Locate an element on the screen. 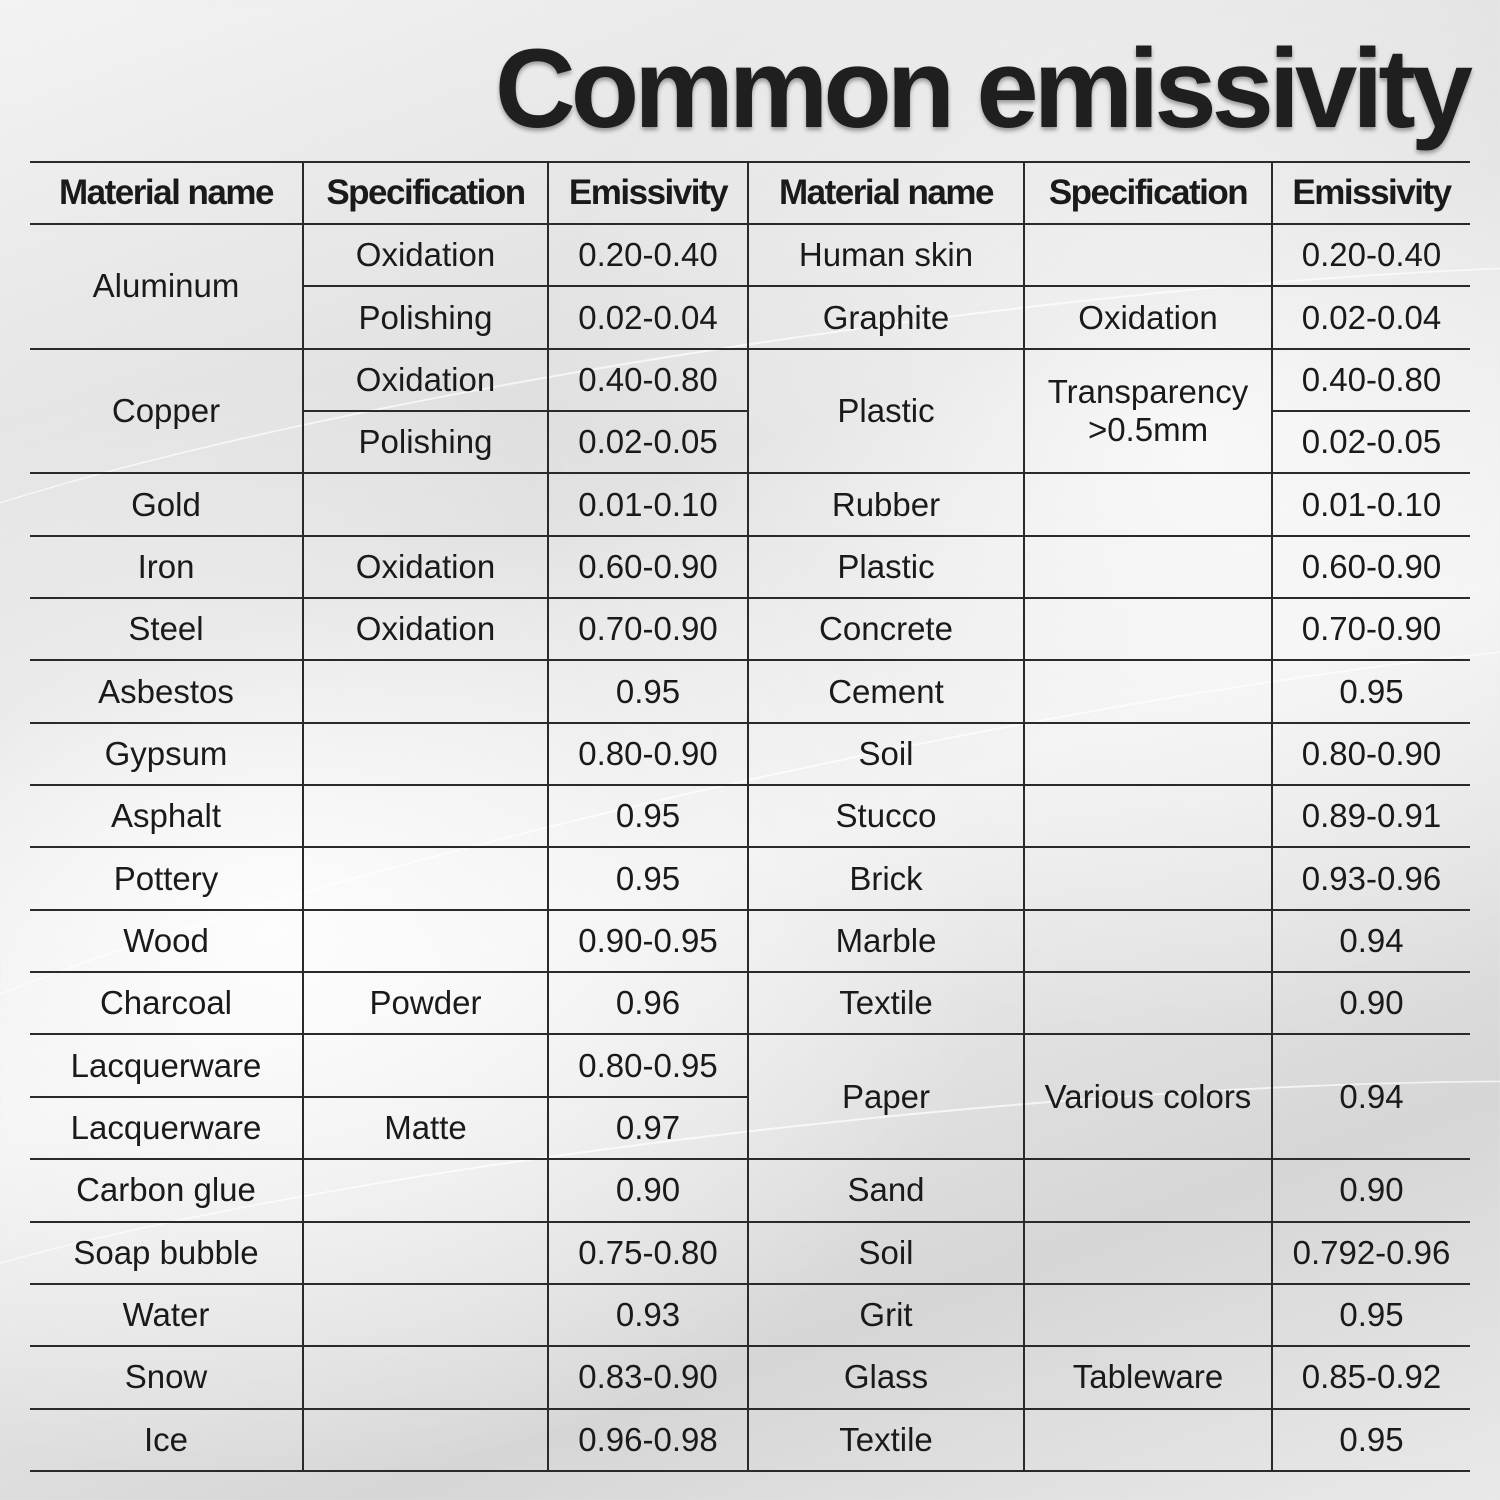 The image size is (1500, 1500). material-cell: Steel is located at coordinates (166, 630).